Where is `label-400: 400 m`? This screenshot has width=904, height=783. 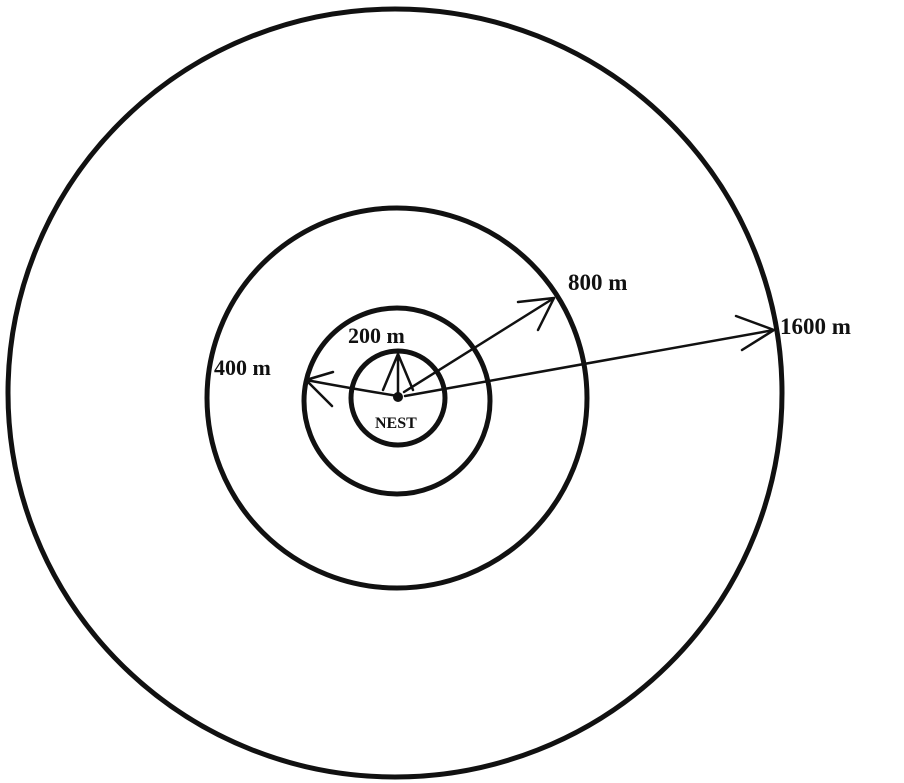
label-400: 400 m is located at coordinates (242, 367).